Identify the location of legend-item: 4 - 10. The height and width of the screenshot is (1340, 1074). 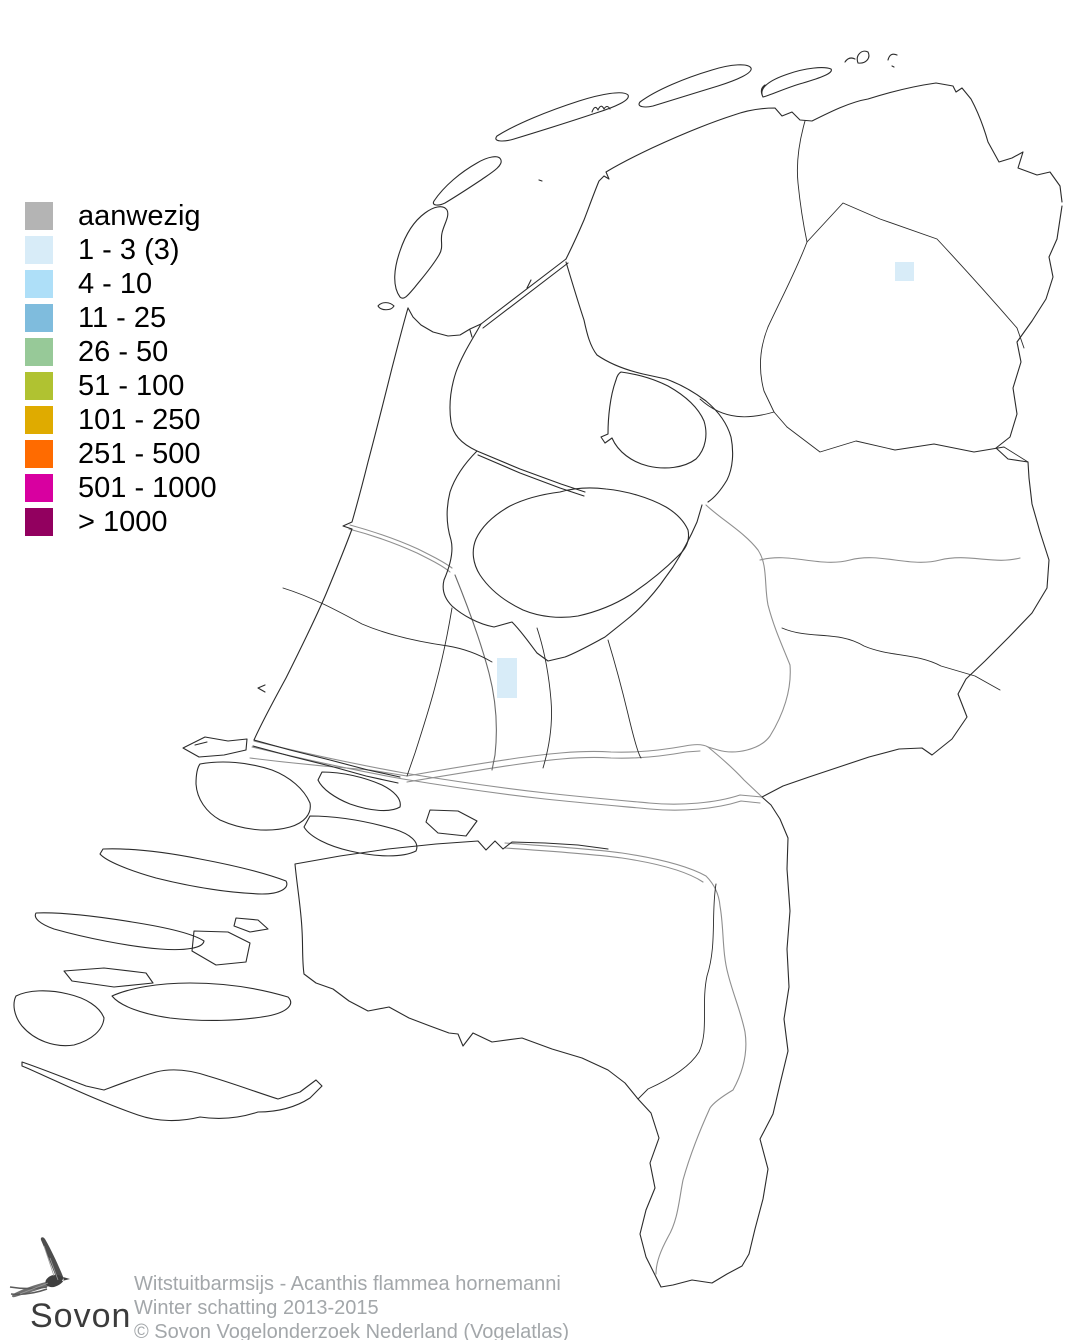
(121, 284).